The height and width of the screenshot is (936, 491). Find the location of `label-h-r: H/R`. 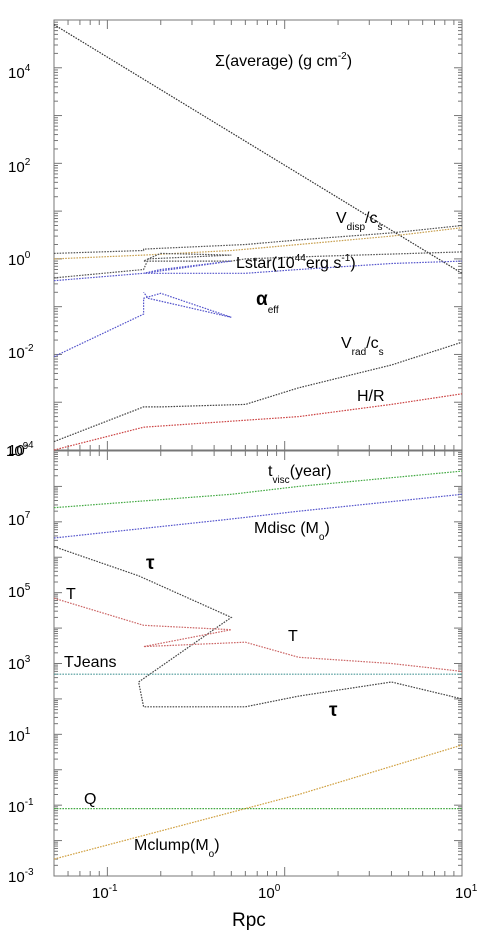

label-h-r: H/R is located at coordinates (371, 396).